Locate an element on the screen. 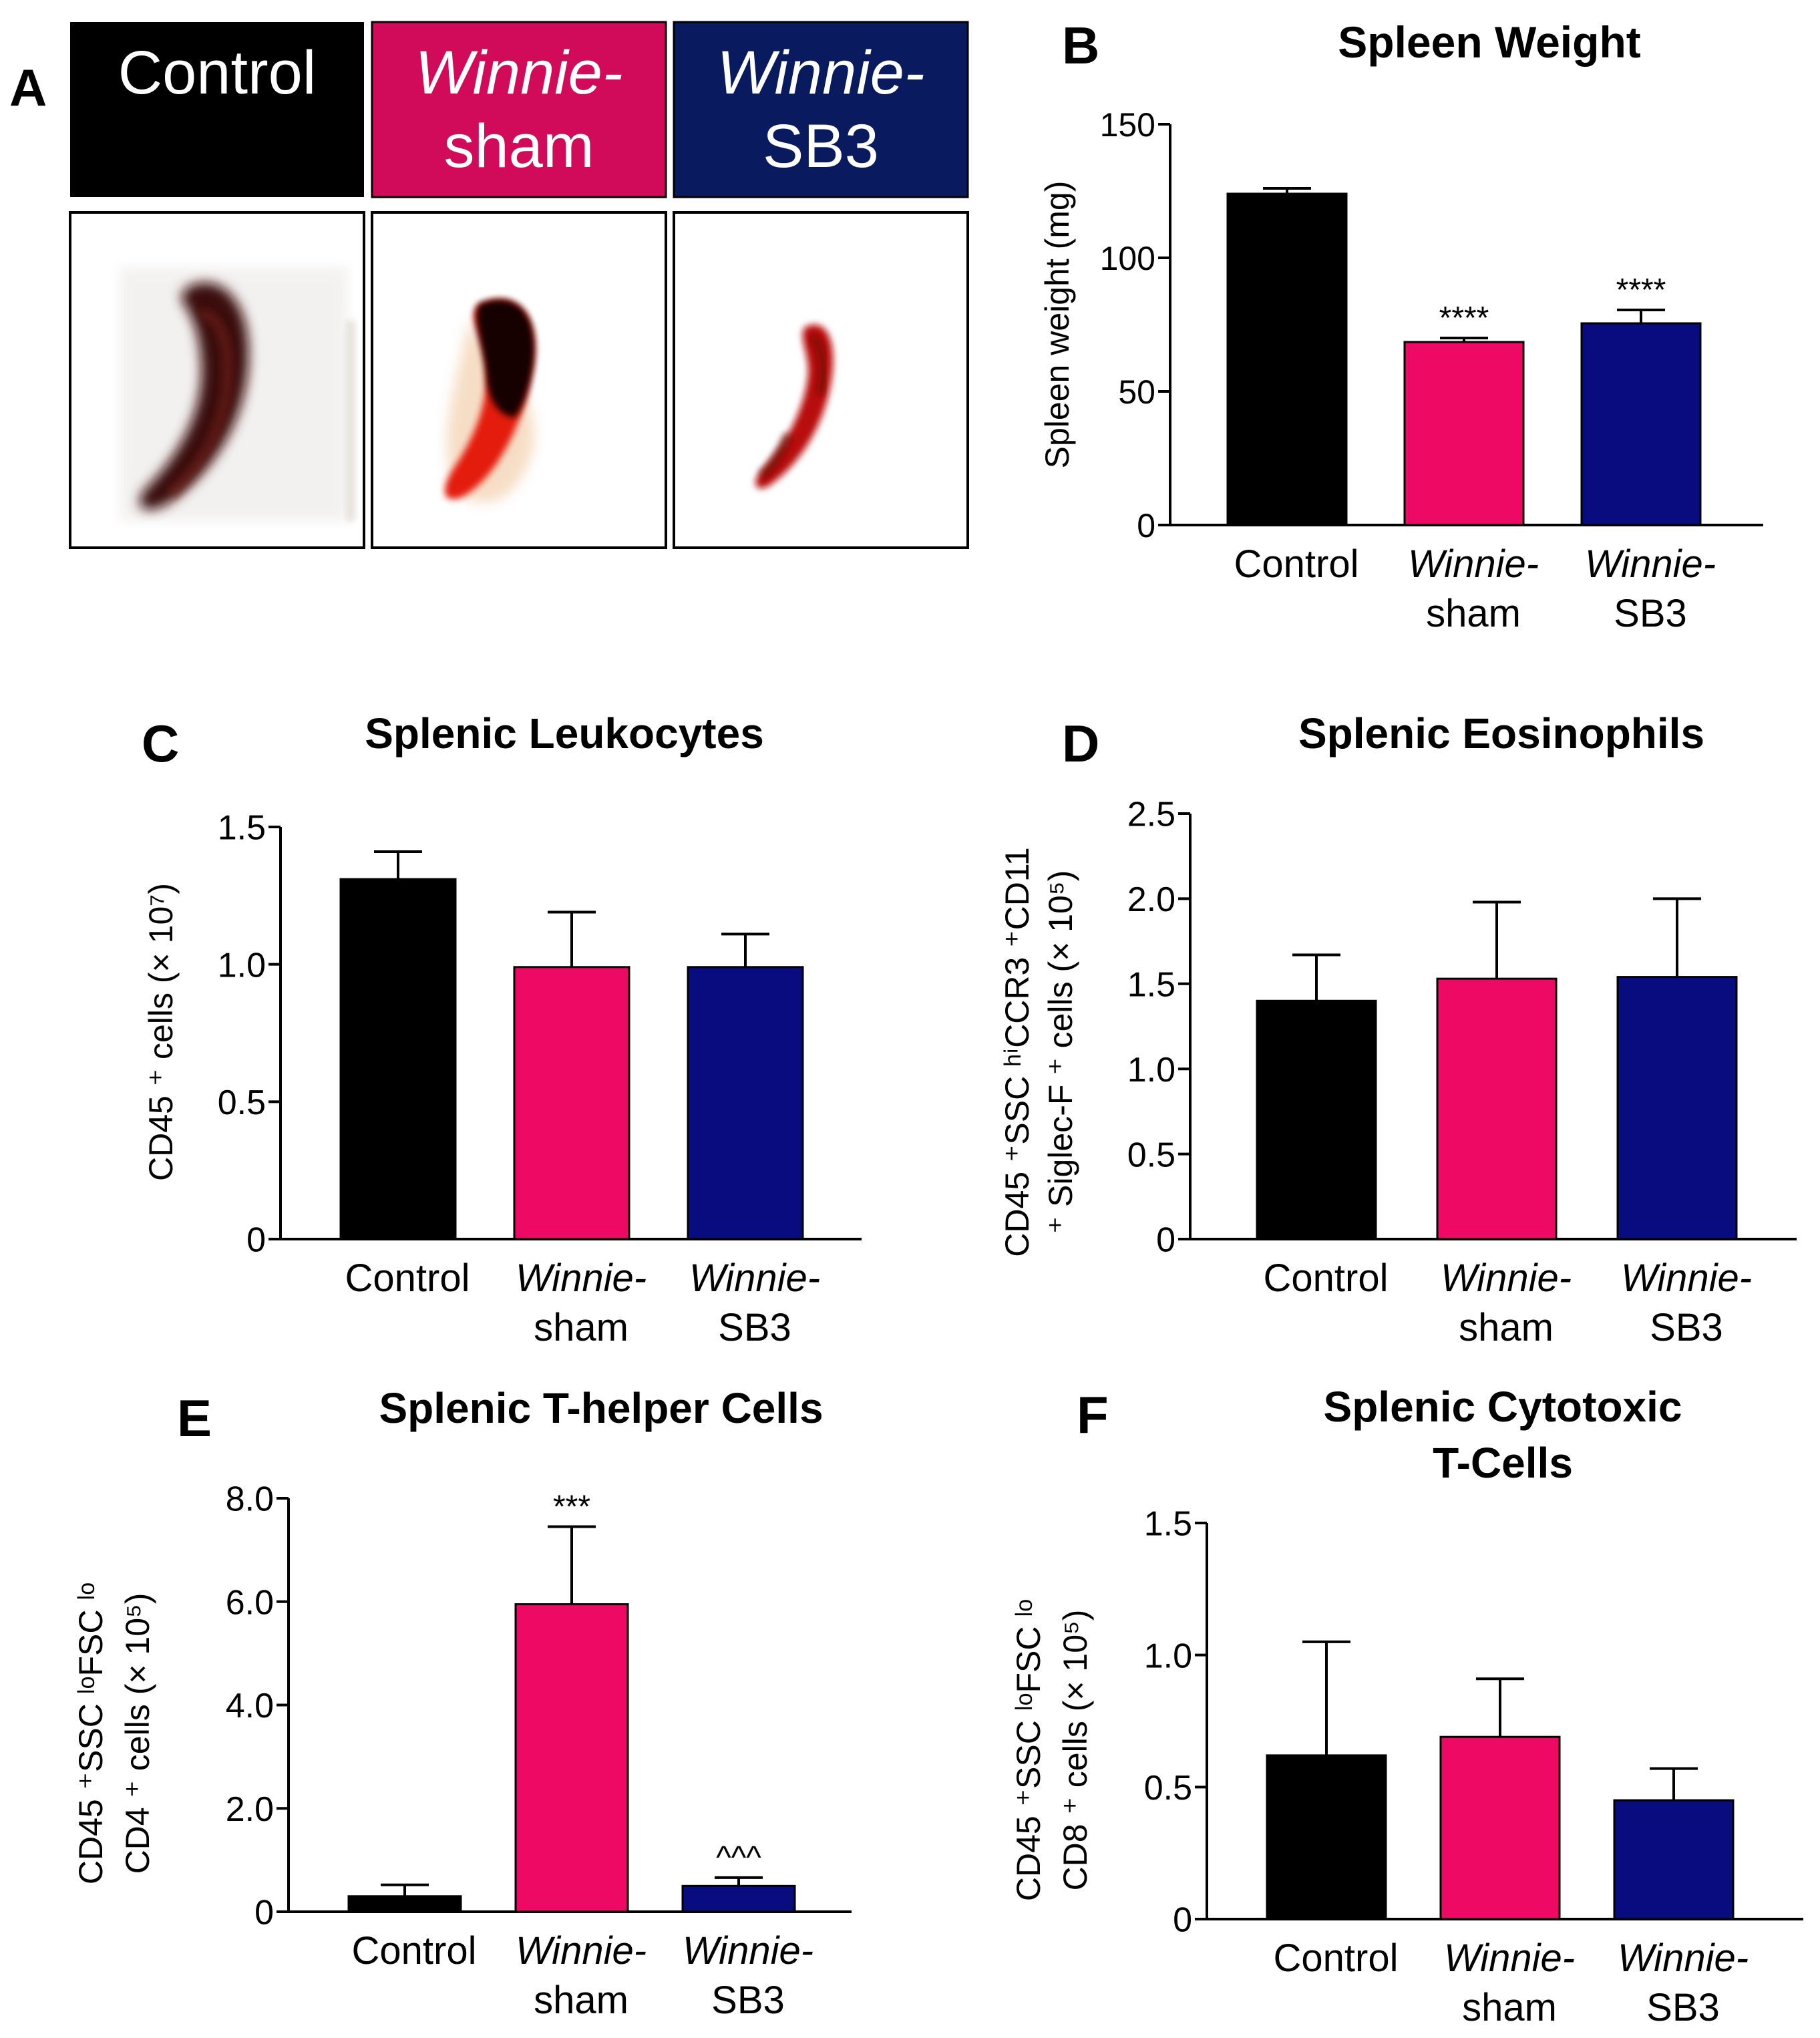  chart-title: Spleen Weight is located at coordinates (1489, 42).